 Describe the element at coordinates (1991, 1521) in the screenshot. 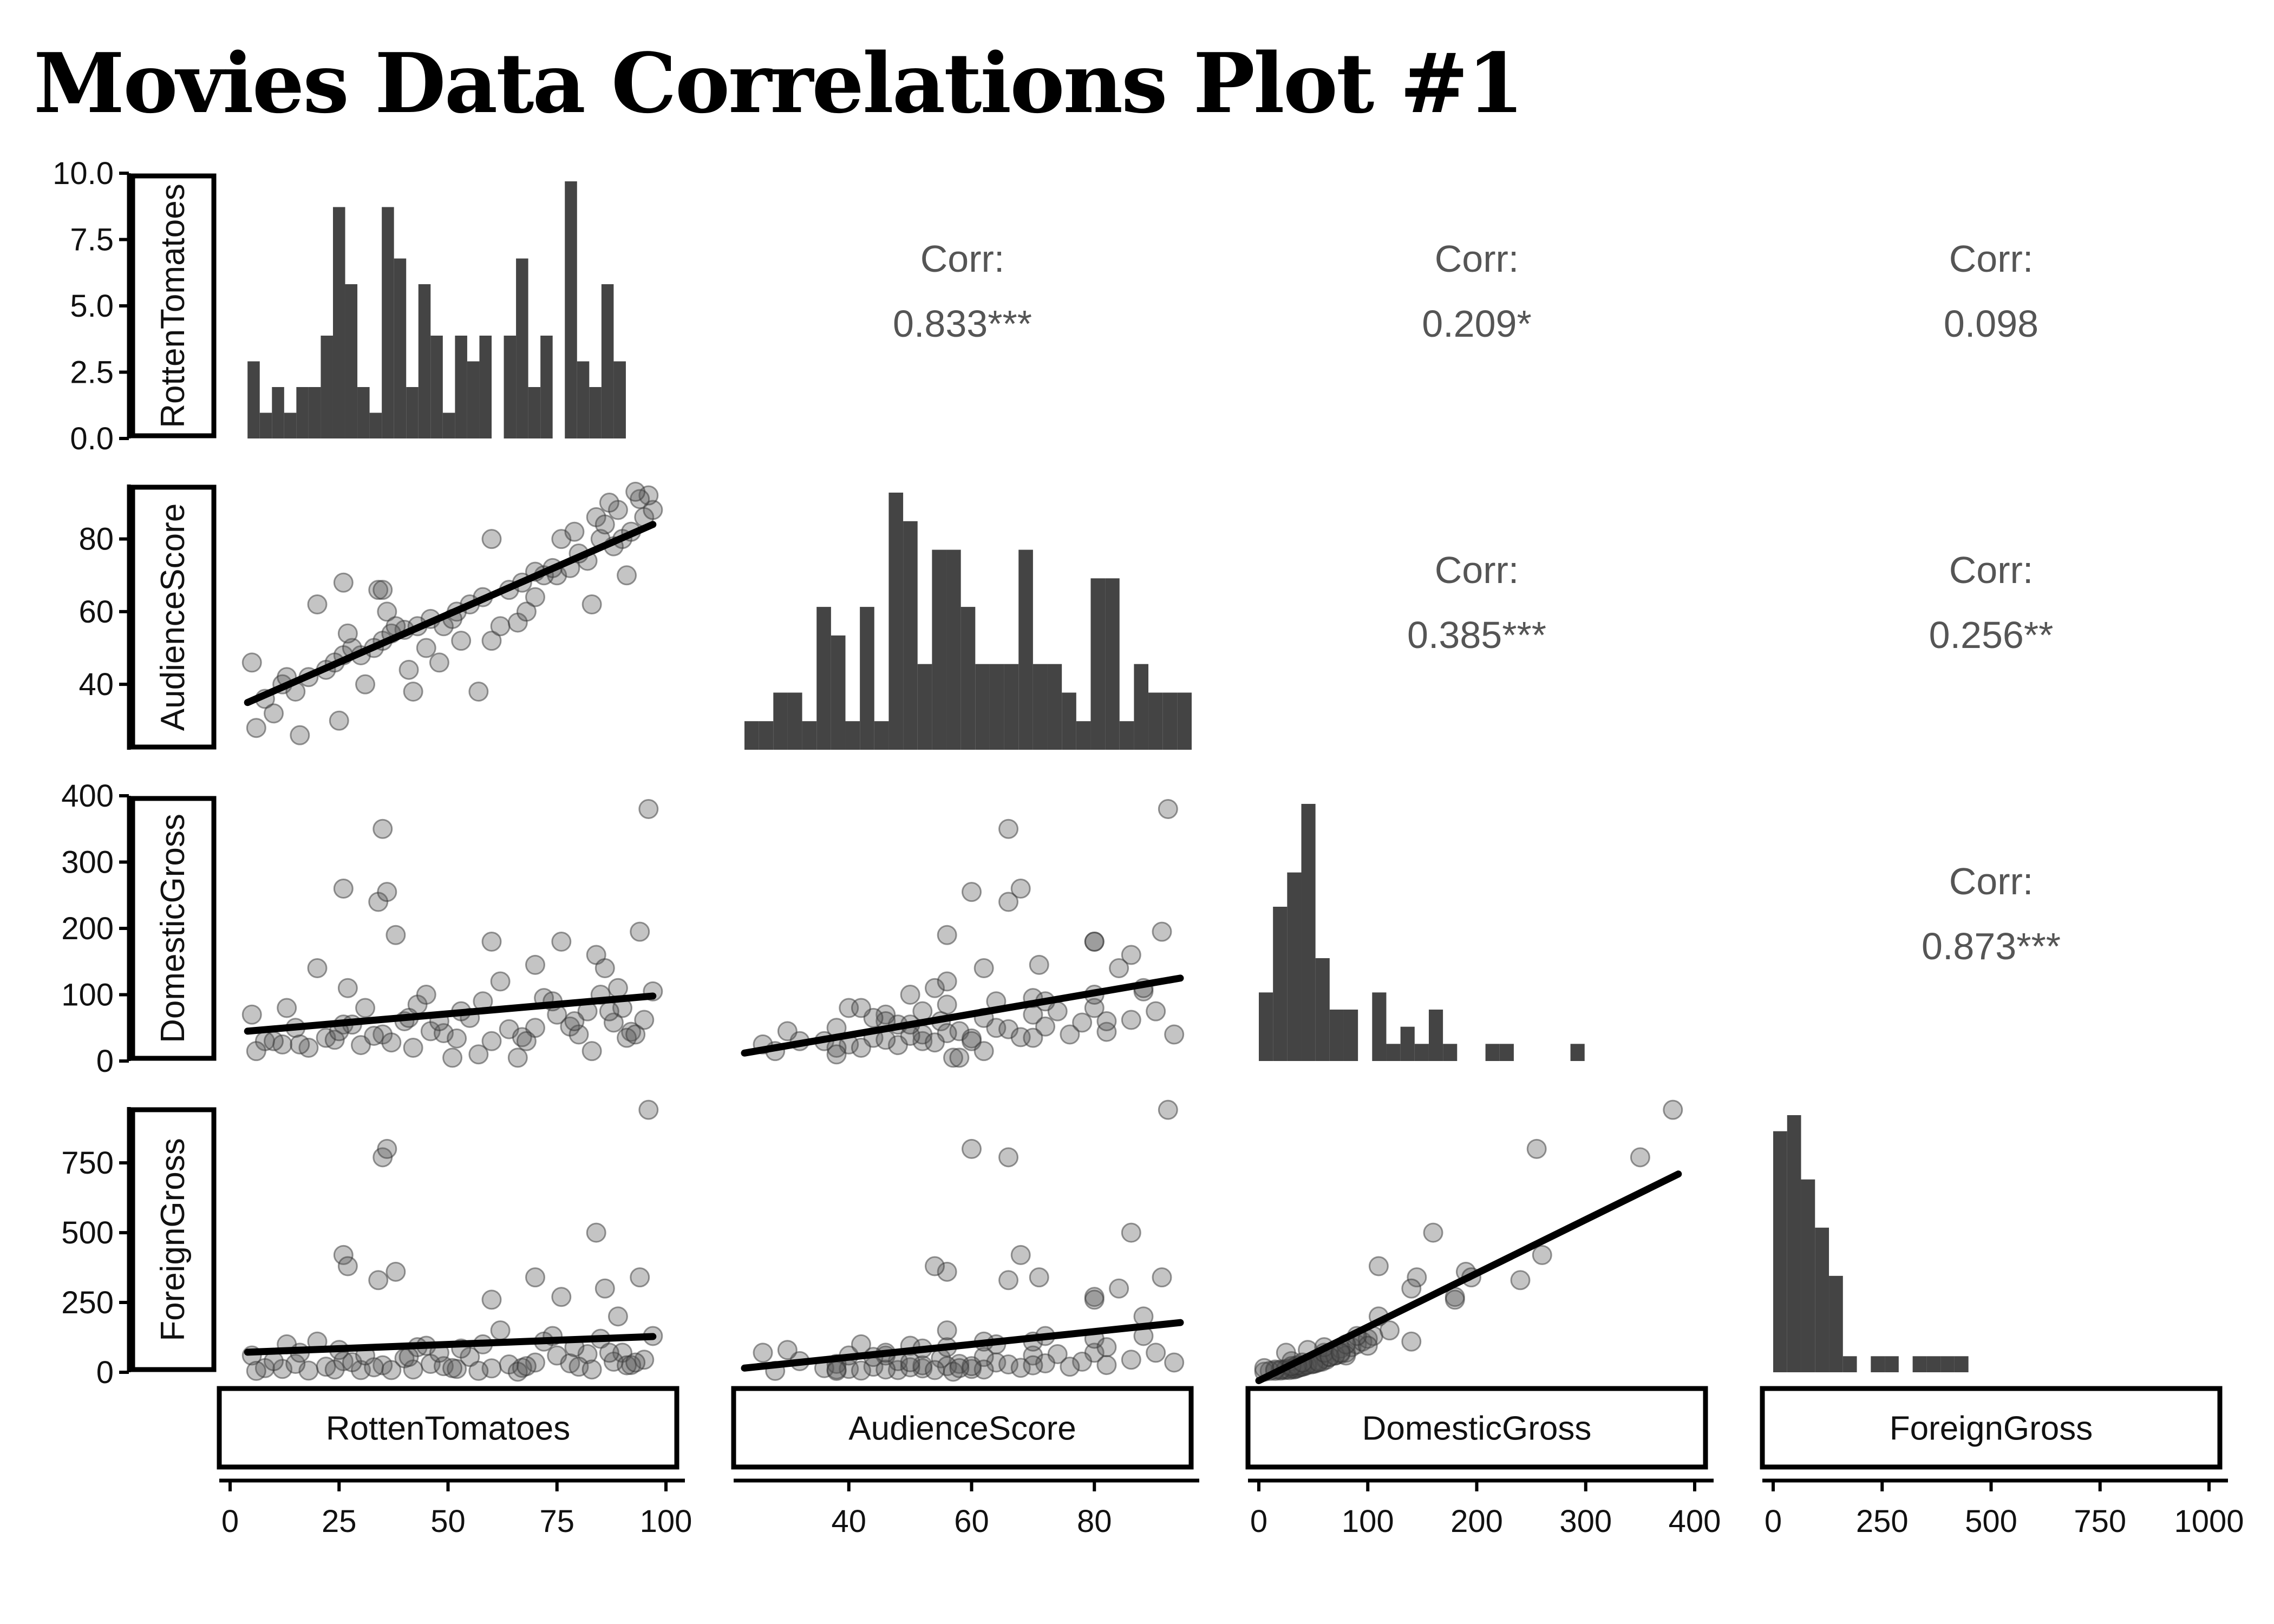

I see `x-tick-label: 500` at that location.